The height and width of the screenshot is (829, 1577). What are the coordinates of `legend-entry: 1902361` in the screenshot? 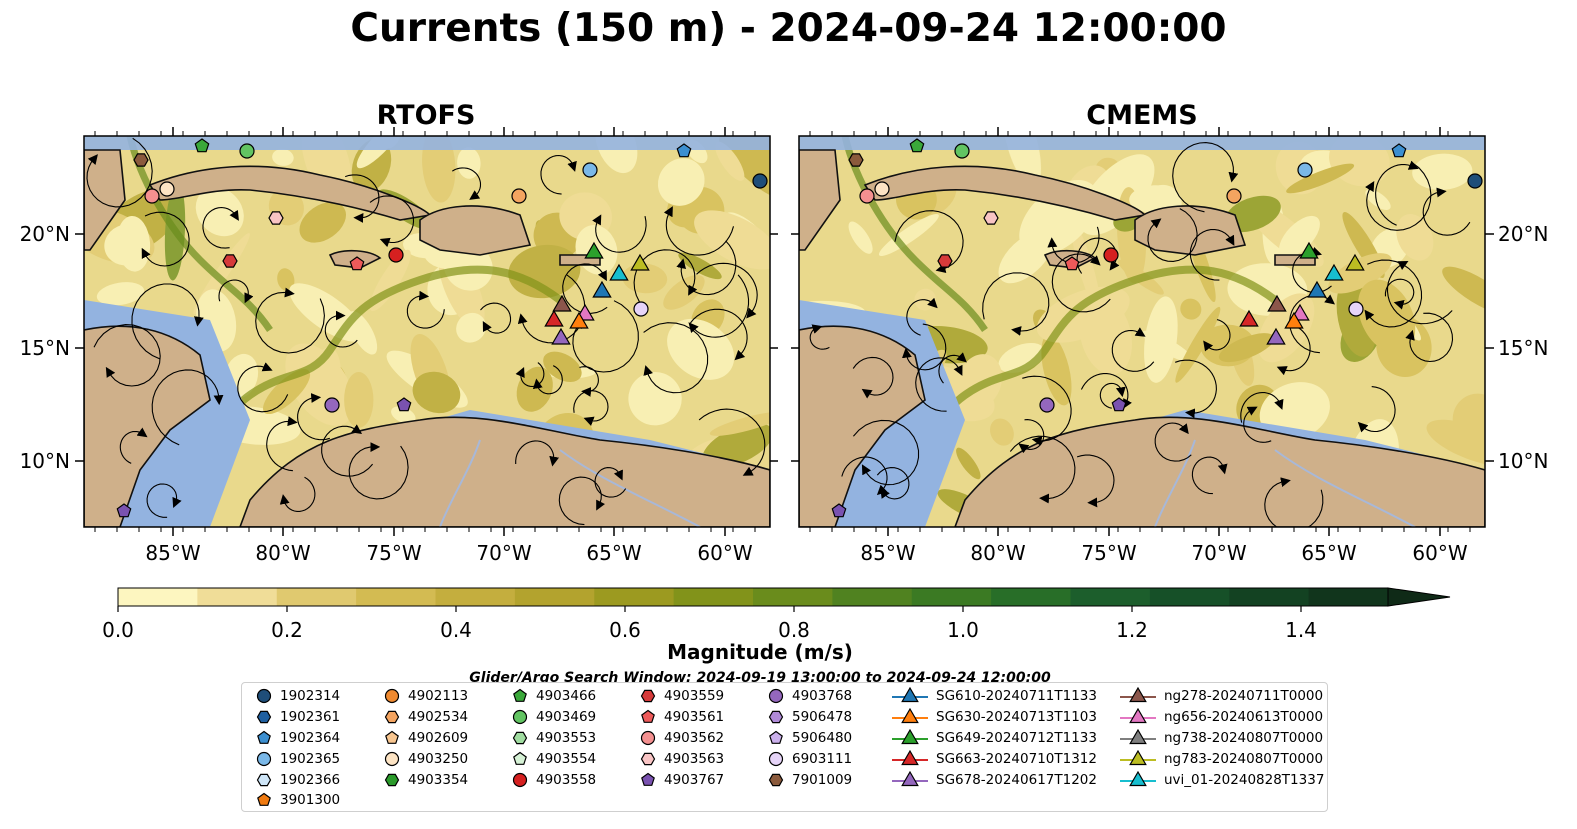 It's located at (297, 717).